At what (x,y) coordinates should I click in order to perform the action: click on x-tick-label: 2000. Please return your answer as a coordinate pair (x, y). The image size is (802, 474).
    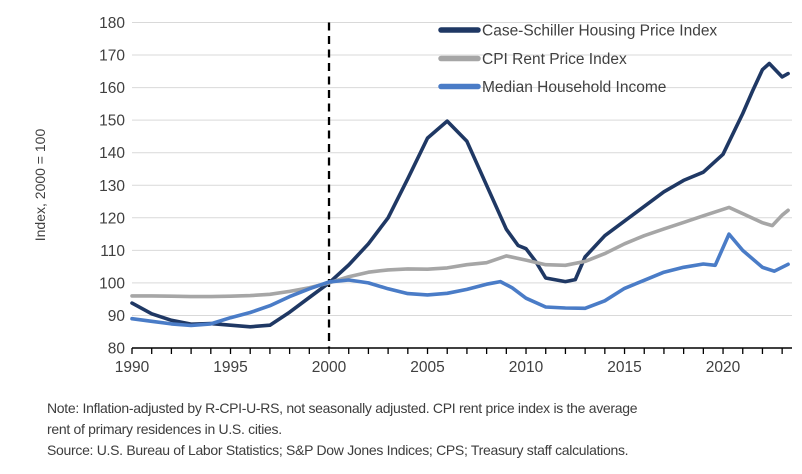
    Looking at the image, I should click on (329, 367).